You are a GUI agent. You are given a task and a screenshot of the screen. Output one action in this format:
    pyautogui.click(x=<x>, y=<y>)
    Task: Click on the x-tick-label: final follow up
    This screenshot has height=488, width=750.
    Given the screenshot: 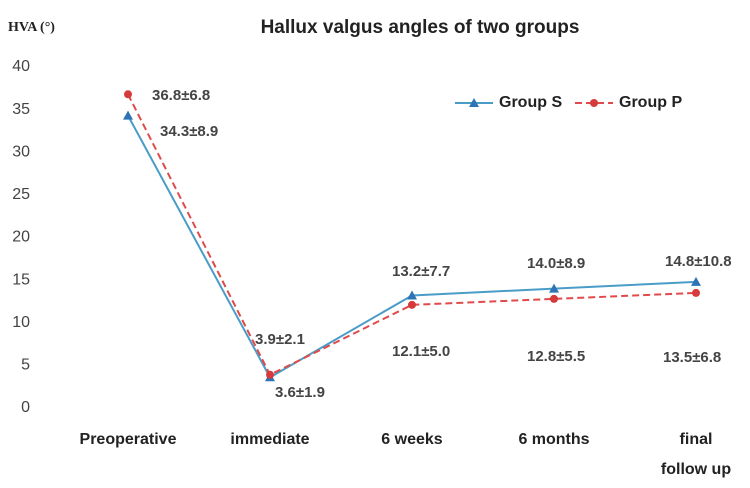 What is the action you would take?
    pyautogui.click(x=696, y=454)
    